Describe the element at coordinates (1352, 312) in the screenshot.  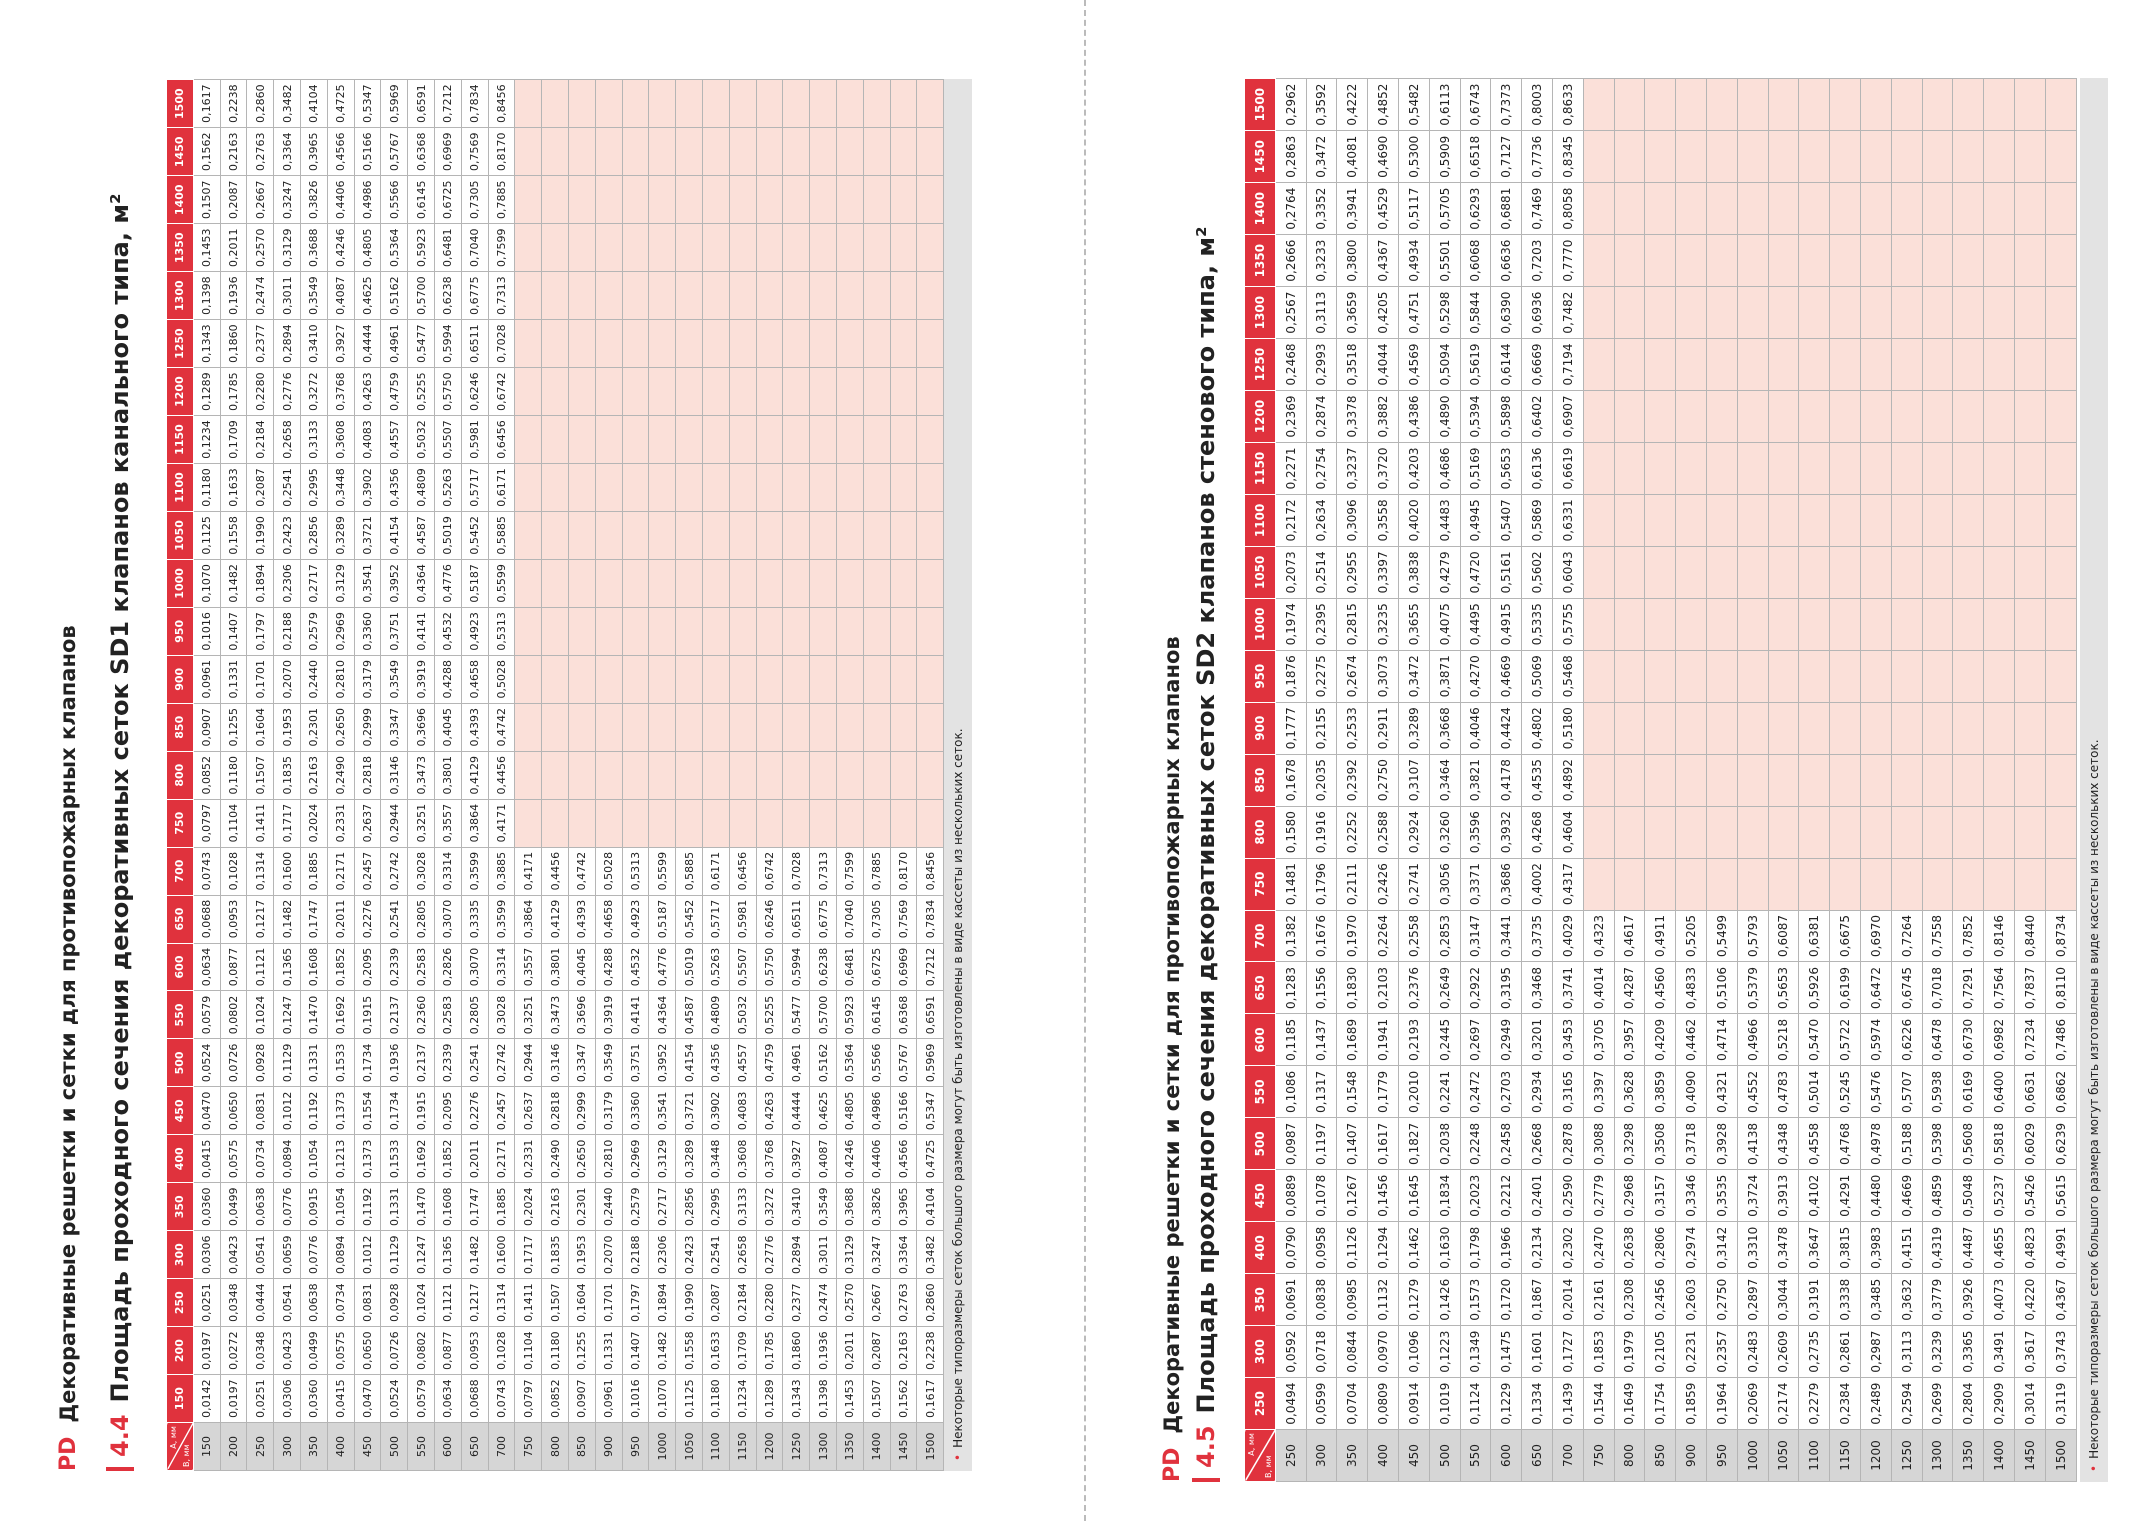
I see `cell: 0,3659` at that location.